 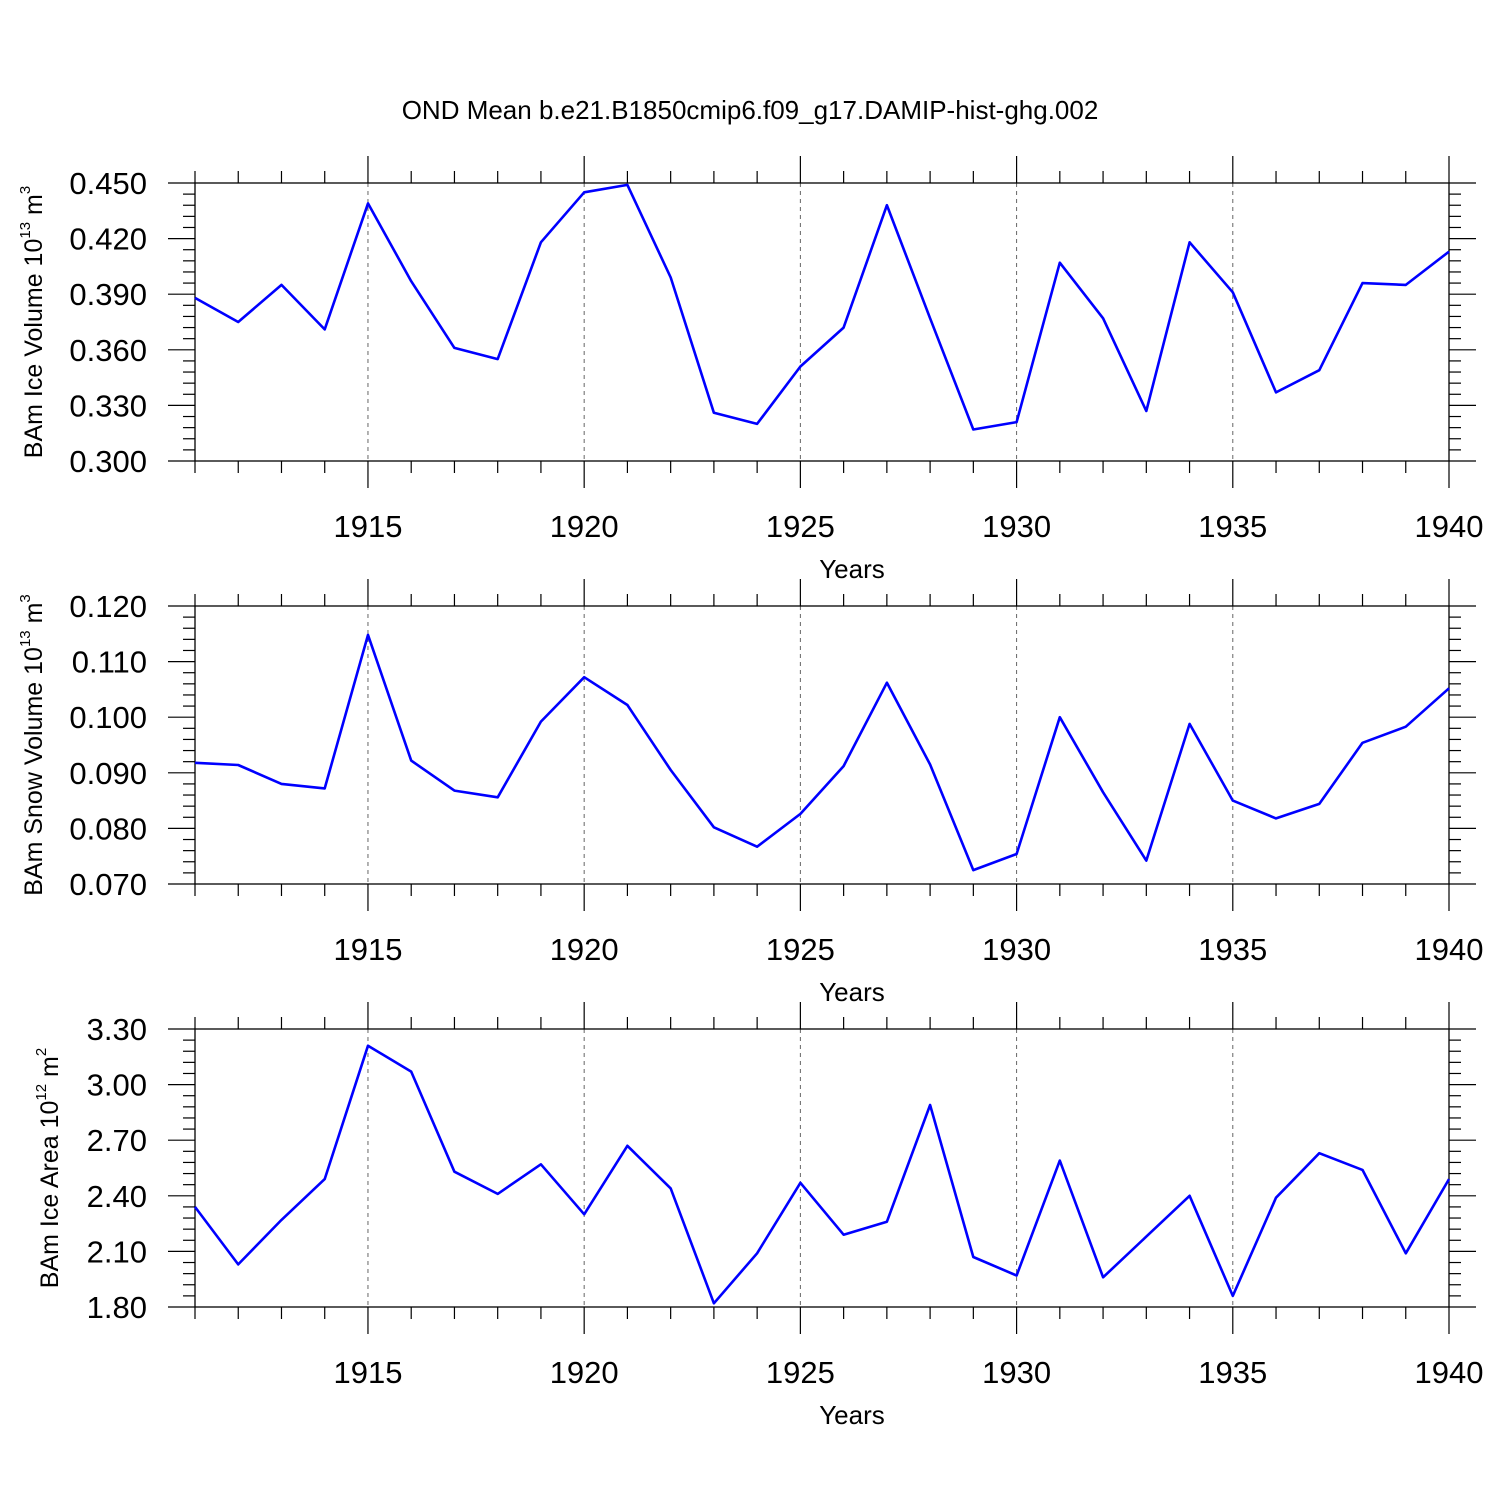 I want to click on y-tick-label: 0.330, so click(x=108, y=405).